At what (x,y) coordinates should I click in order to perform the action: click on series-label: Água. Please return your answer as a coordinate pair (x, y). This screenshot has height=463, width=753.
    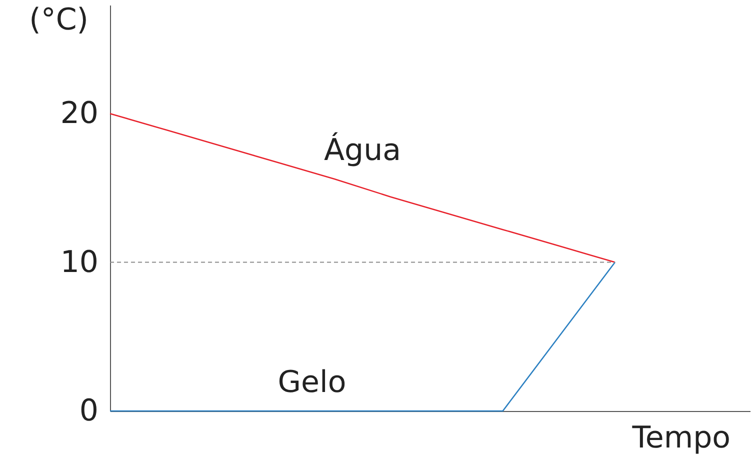
    Looking at the image, I should click on (362, 150).